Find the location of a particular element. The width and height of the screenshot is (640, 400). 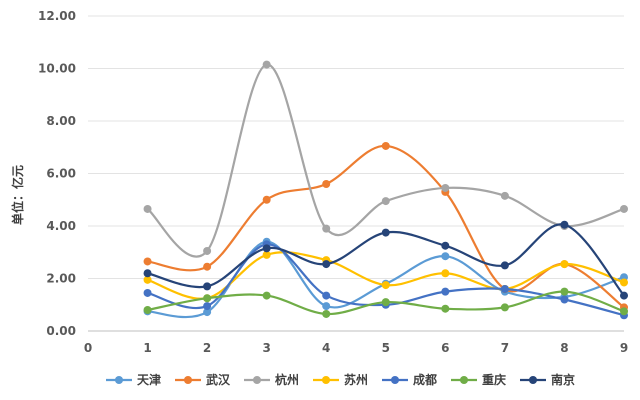

series-重庆 is located at coordinates (385, 302).